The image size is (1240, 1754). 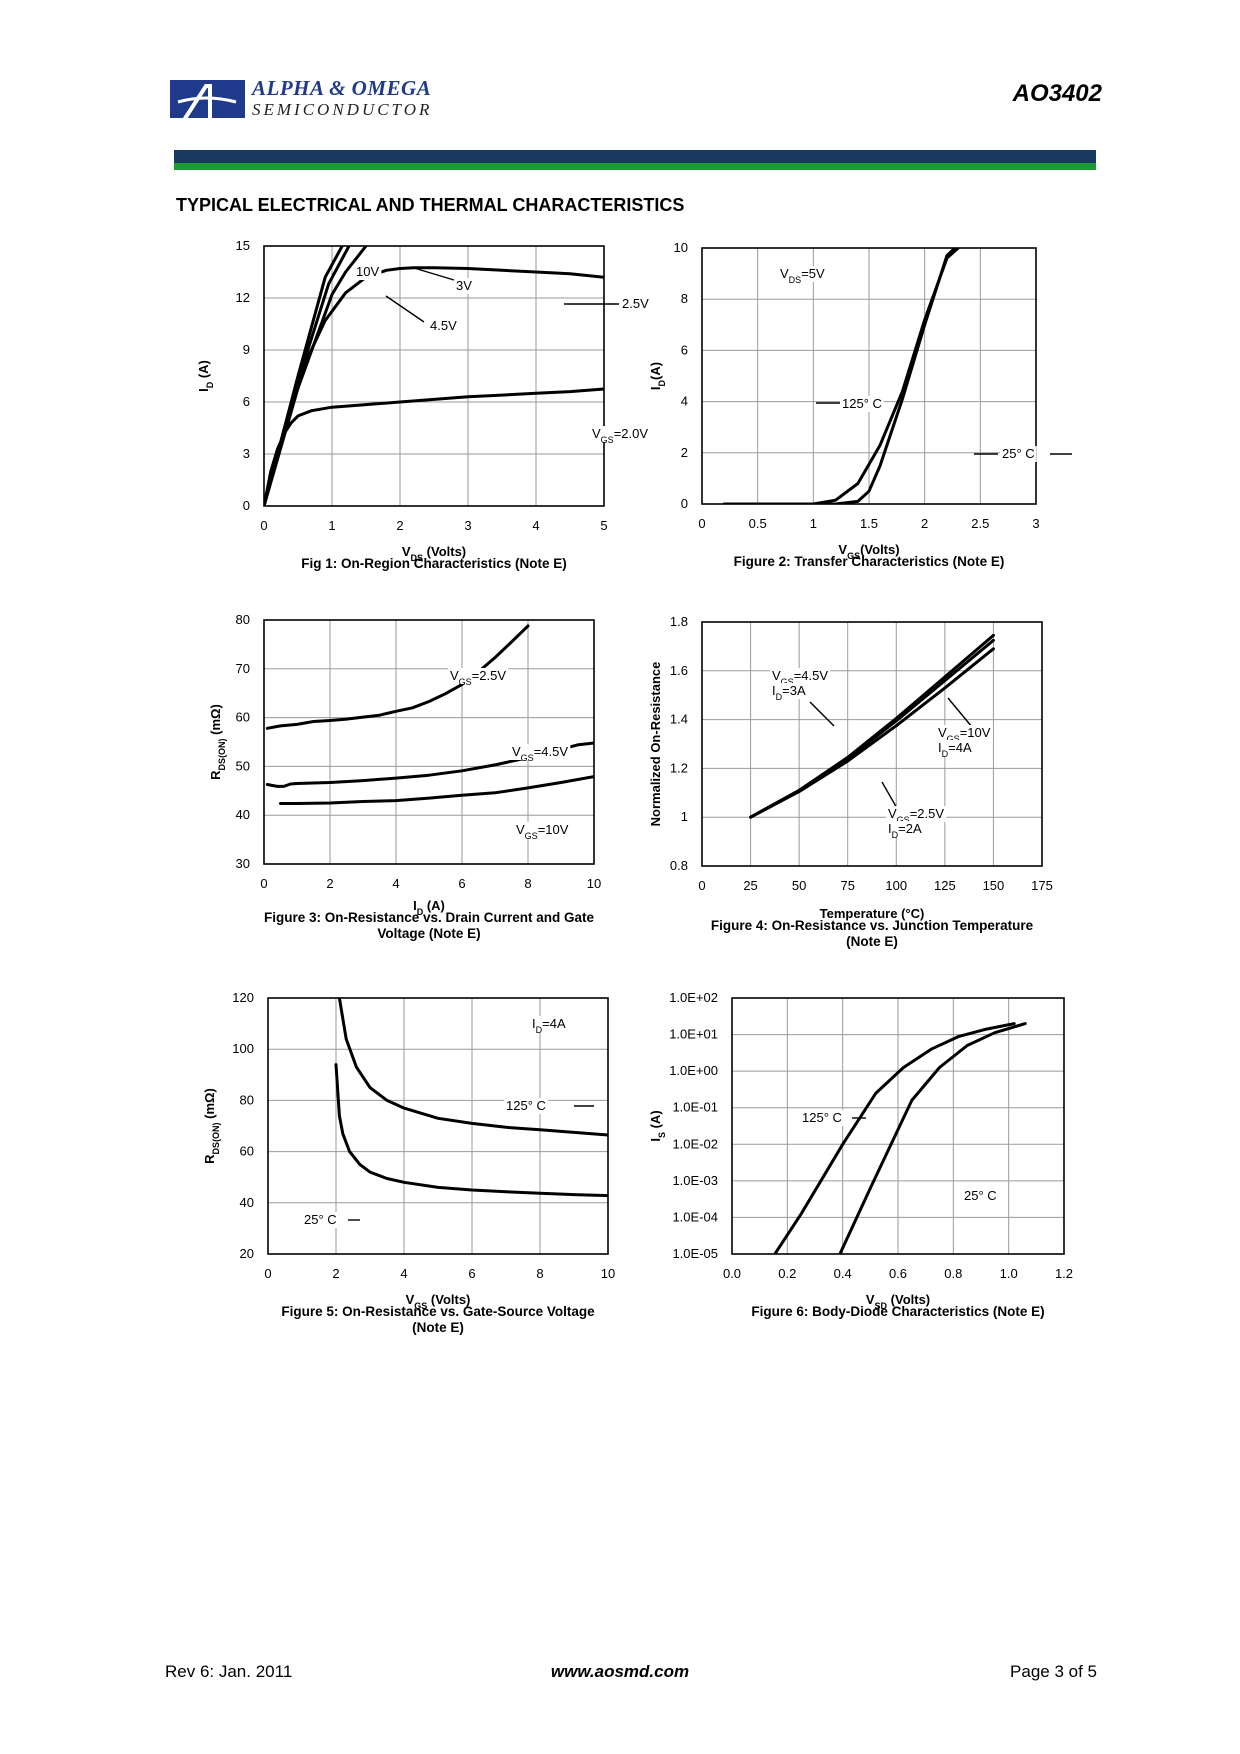 I want to click on annotation-label: 10V, so click(x=367, y=271).